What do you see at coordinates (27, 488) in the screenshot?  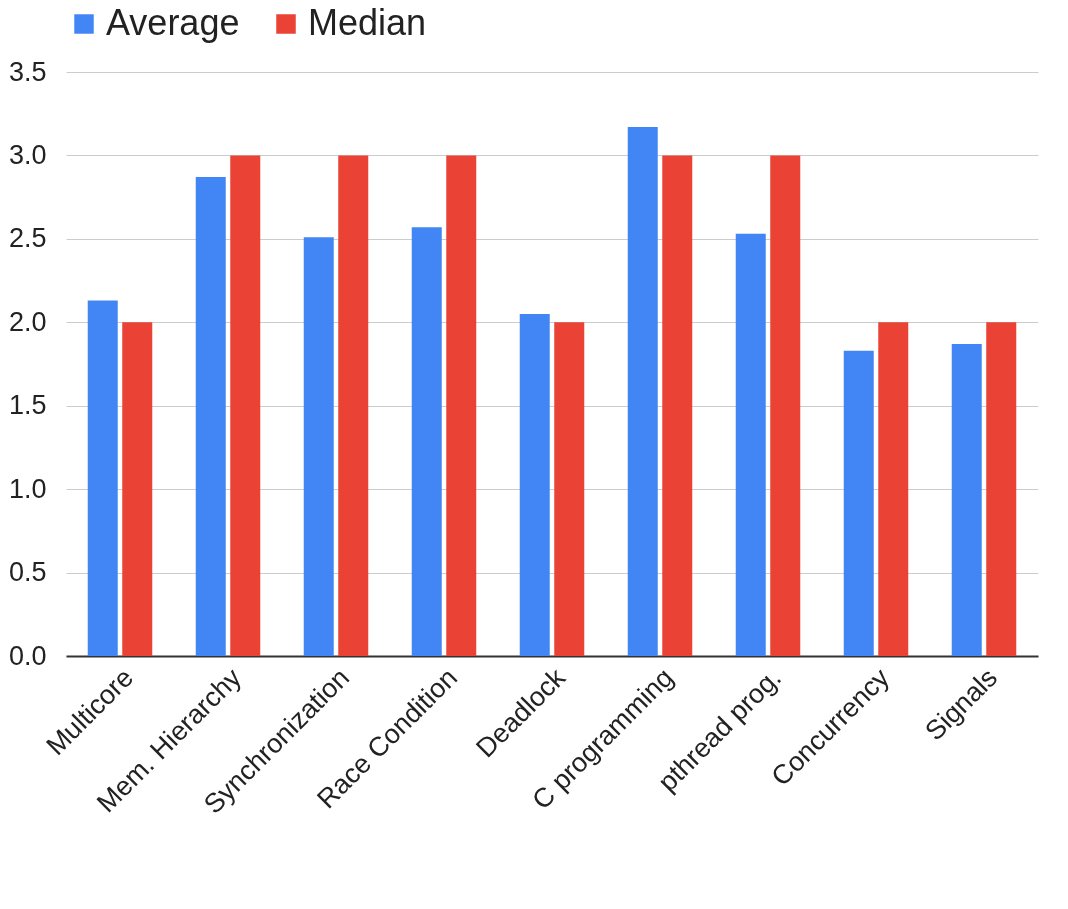 I see `y-tick-label: 1.0` at bounding box center [27, 488].